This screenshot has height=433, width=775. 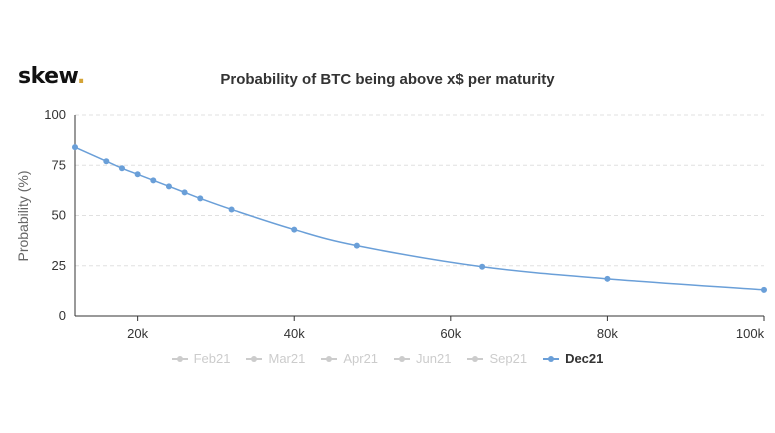 I want to click on legend-item-sep21: Sep21, so click(x=497, y=358).